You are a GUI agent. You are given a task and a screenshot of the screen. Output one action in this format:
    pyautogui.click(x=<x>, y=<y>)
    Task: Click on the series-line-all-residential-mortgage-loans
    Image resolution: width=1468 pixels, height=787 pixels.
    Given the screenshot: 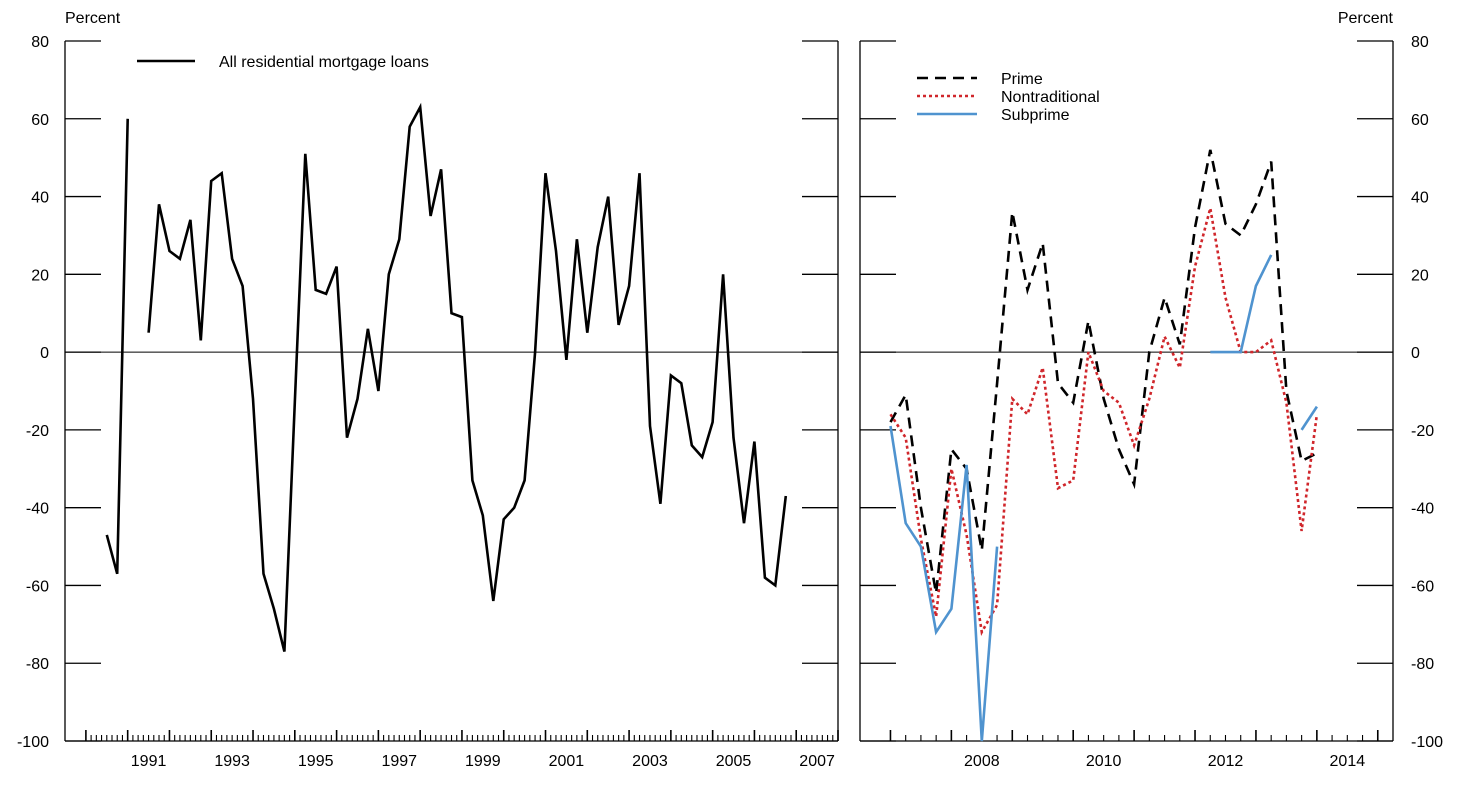 What is the action you would take?
    pyautogui.click(x=117, y=346)
    